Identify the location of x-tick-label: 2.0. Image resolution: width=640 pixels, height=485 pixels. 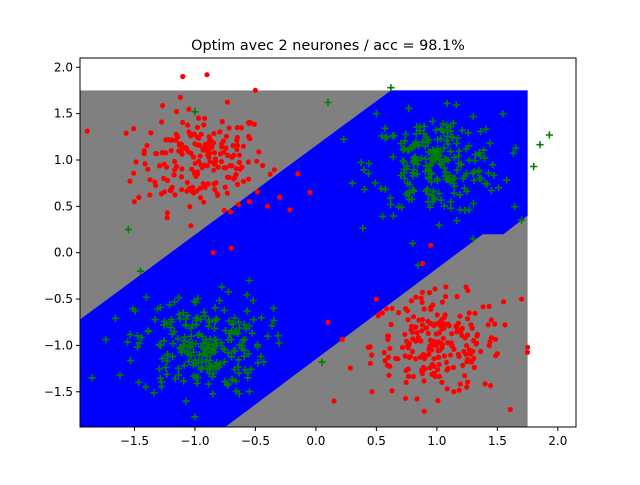
(557, 441).